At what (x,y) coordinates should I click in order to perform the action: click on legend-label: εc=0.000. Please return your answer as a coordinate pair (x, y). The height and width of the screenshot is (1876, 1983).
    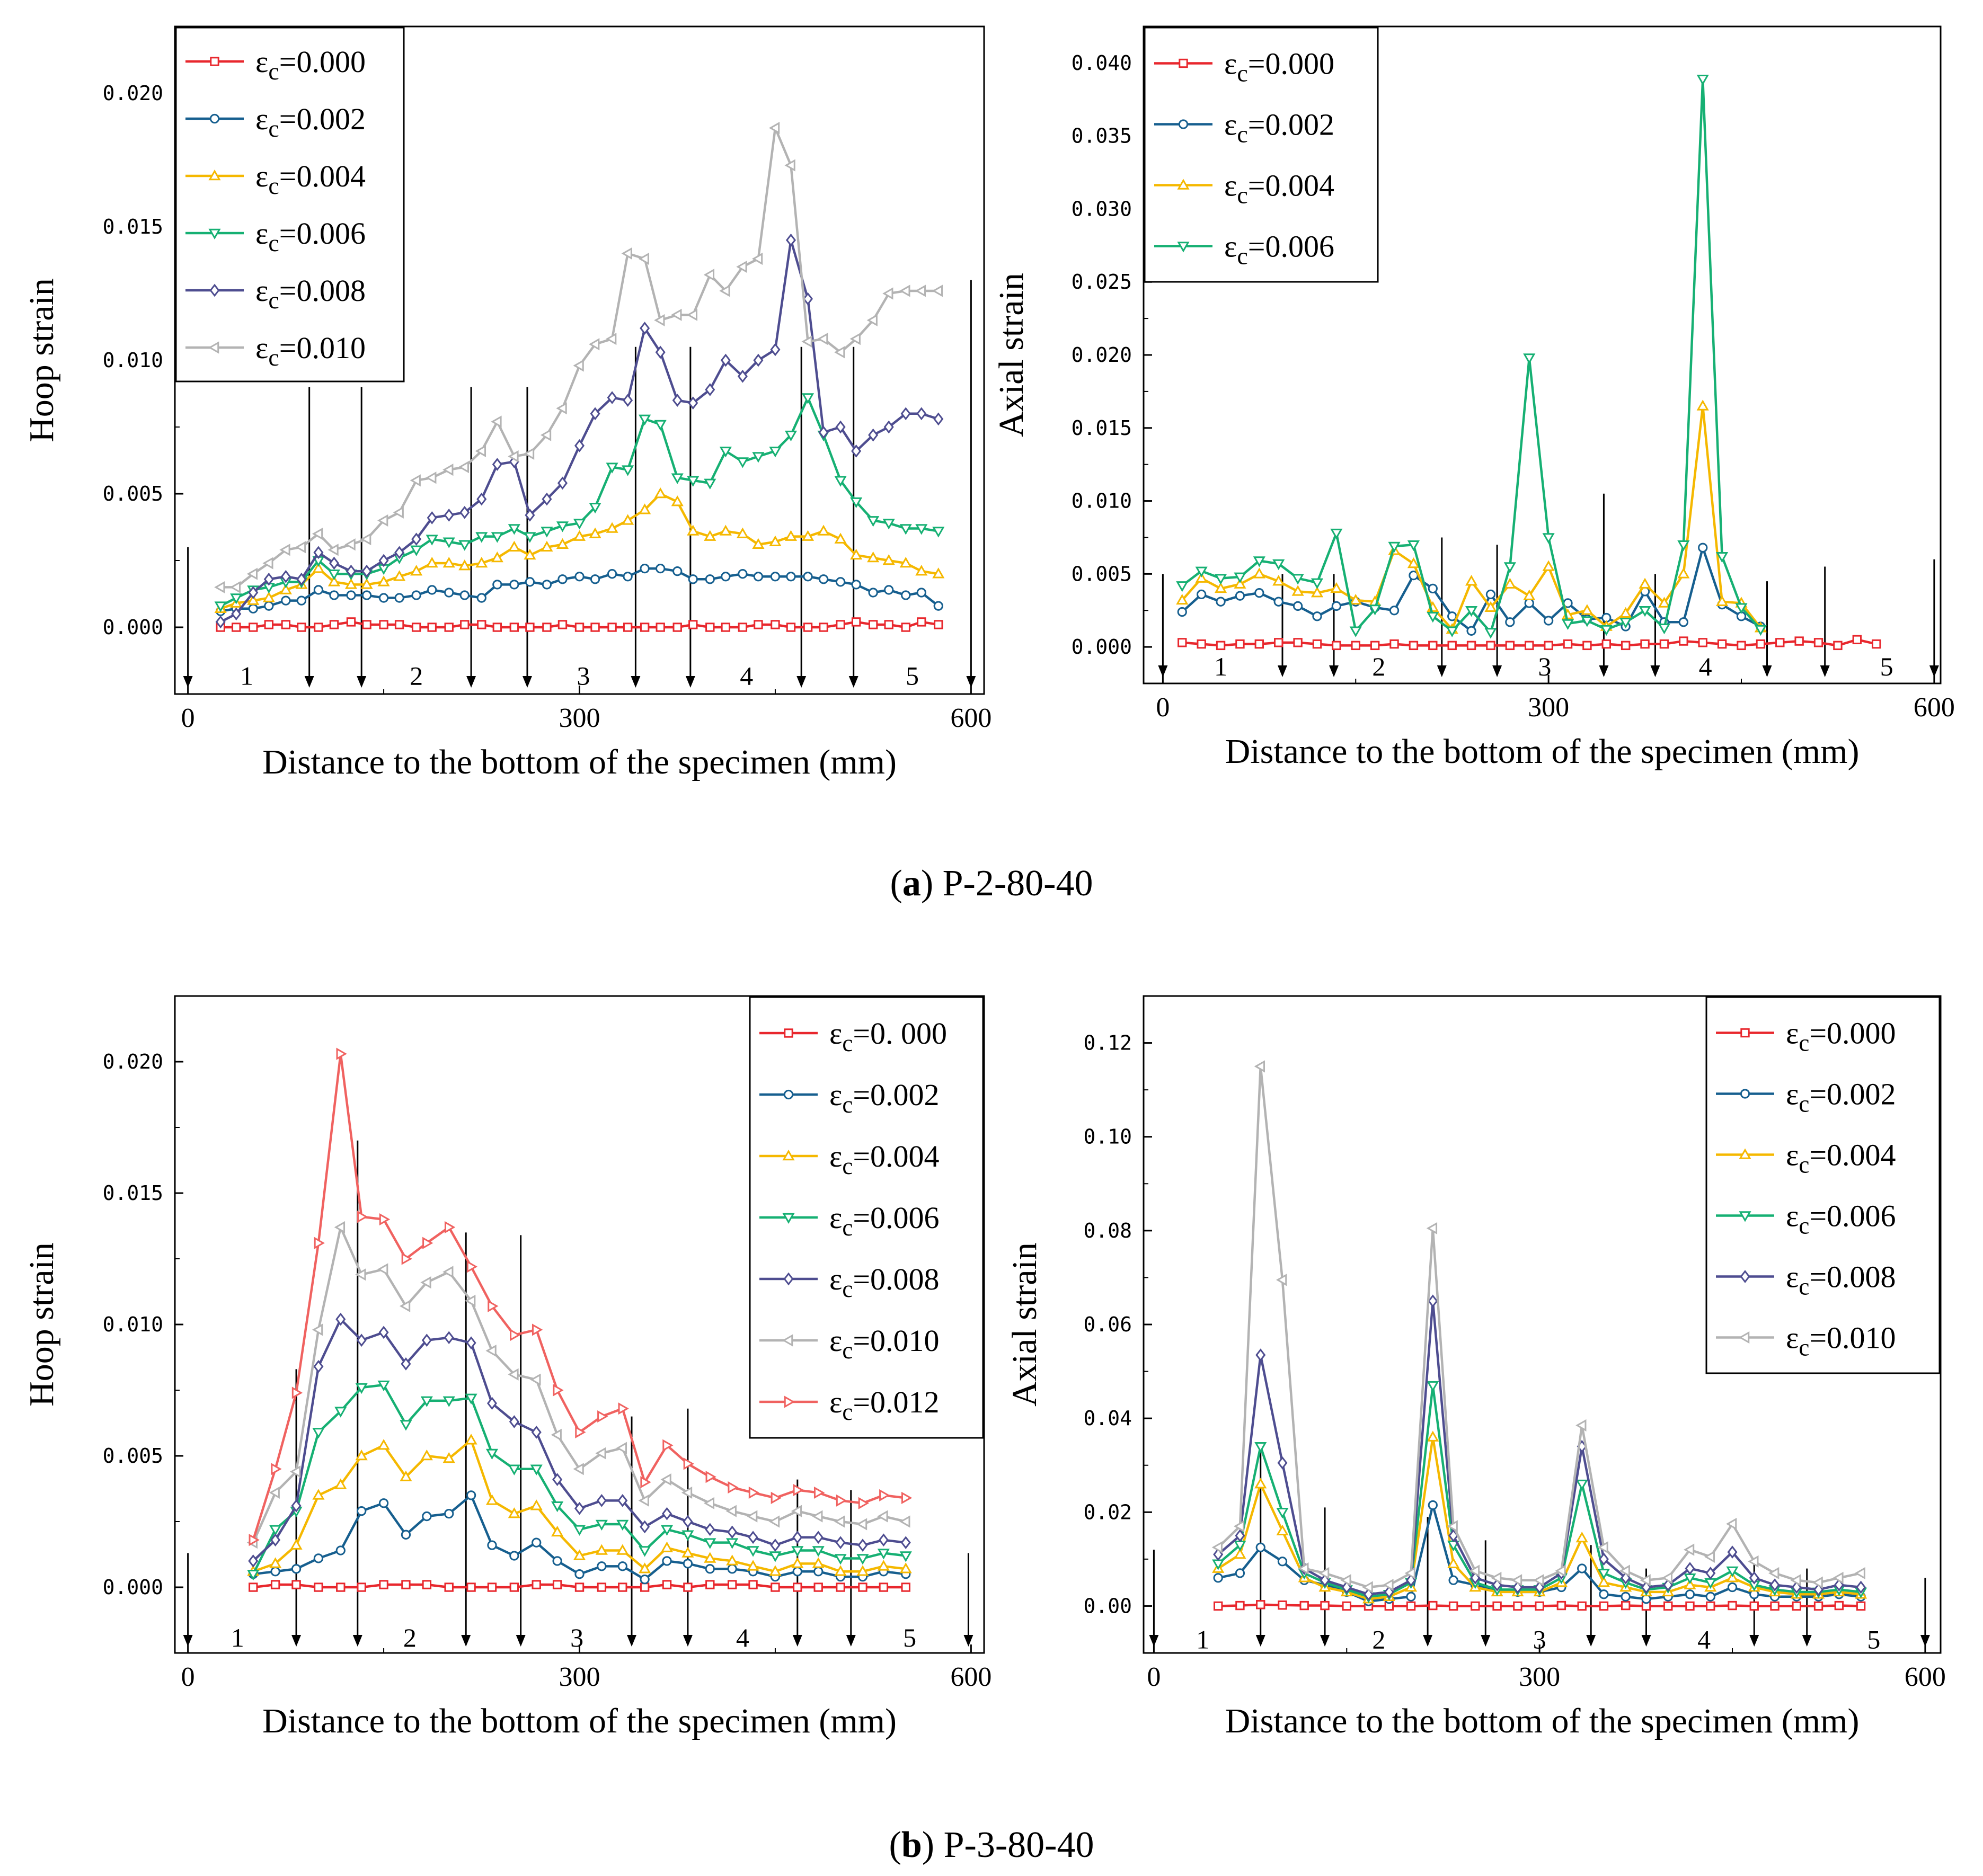
    Looking at the image, I should click on (1841, 1036).